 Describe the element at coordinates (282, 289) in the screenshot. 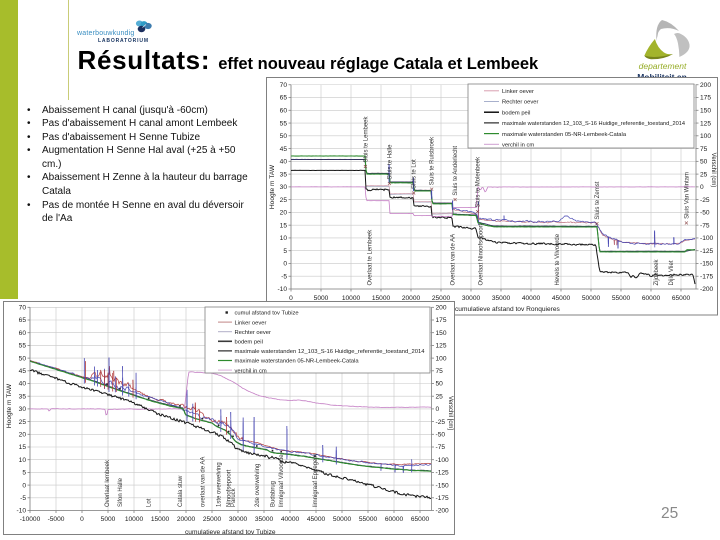

I see `svg-text: -10` at that location.